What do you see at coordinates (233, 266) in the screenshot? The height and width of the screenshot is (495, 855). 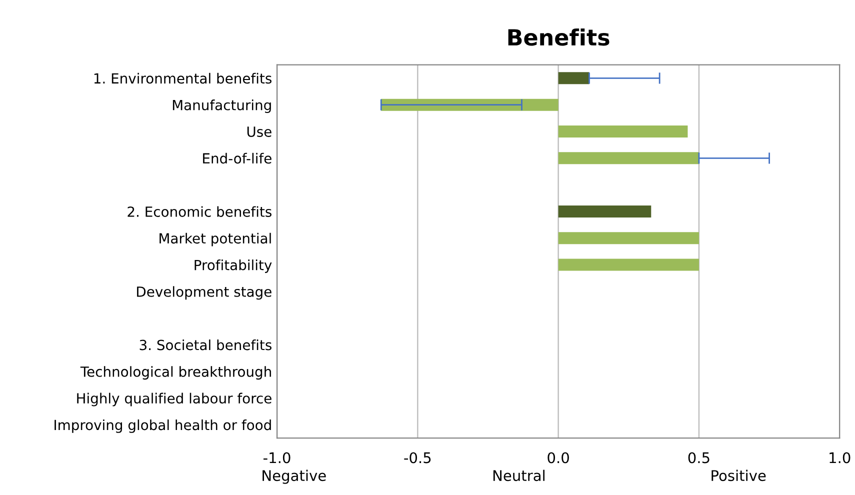 I see `y-tick-label: Profitability` at bounding box center [233, 266].